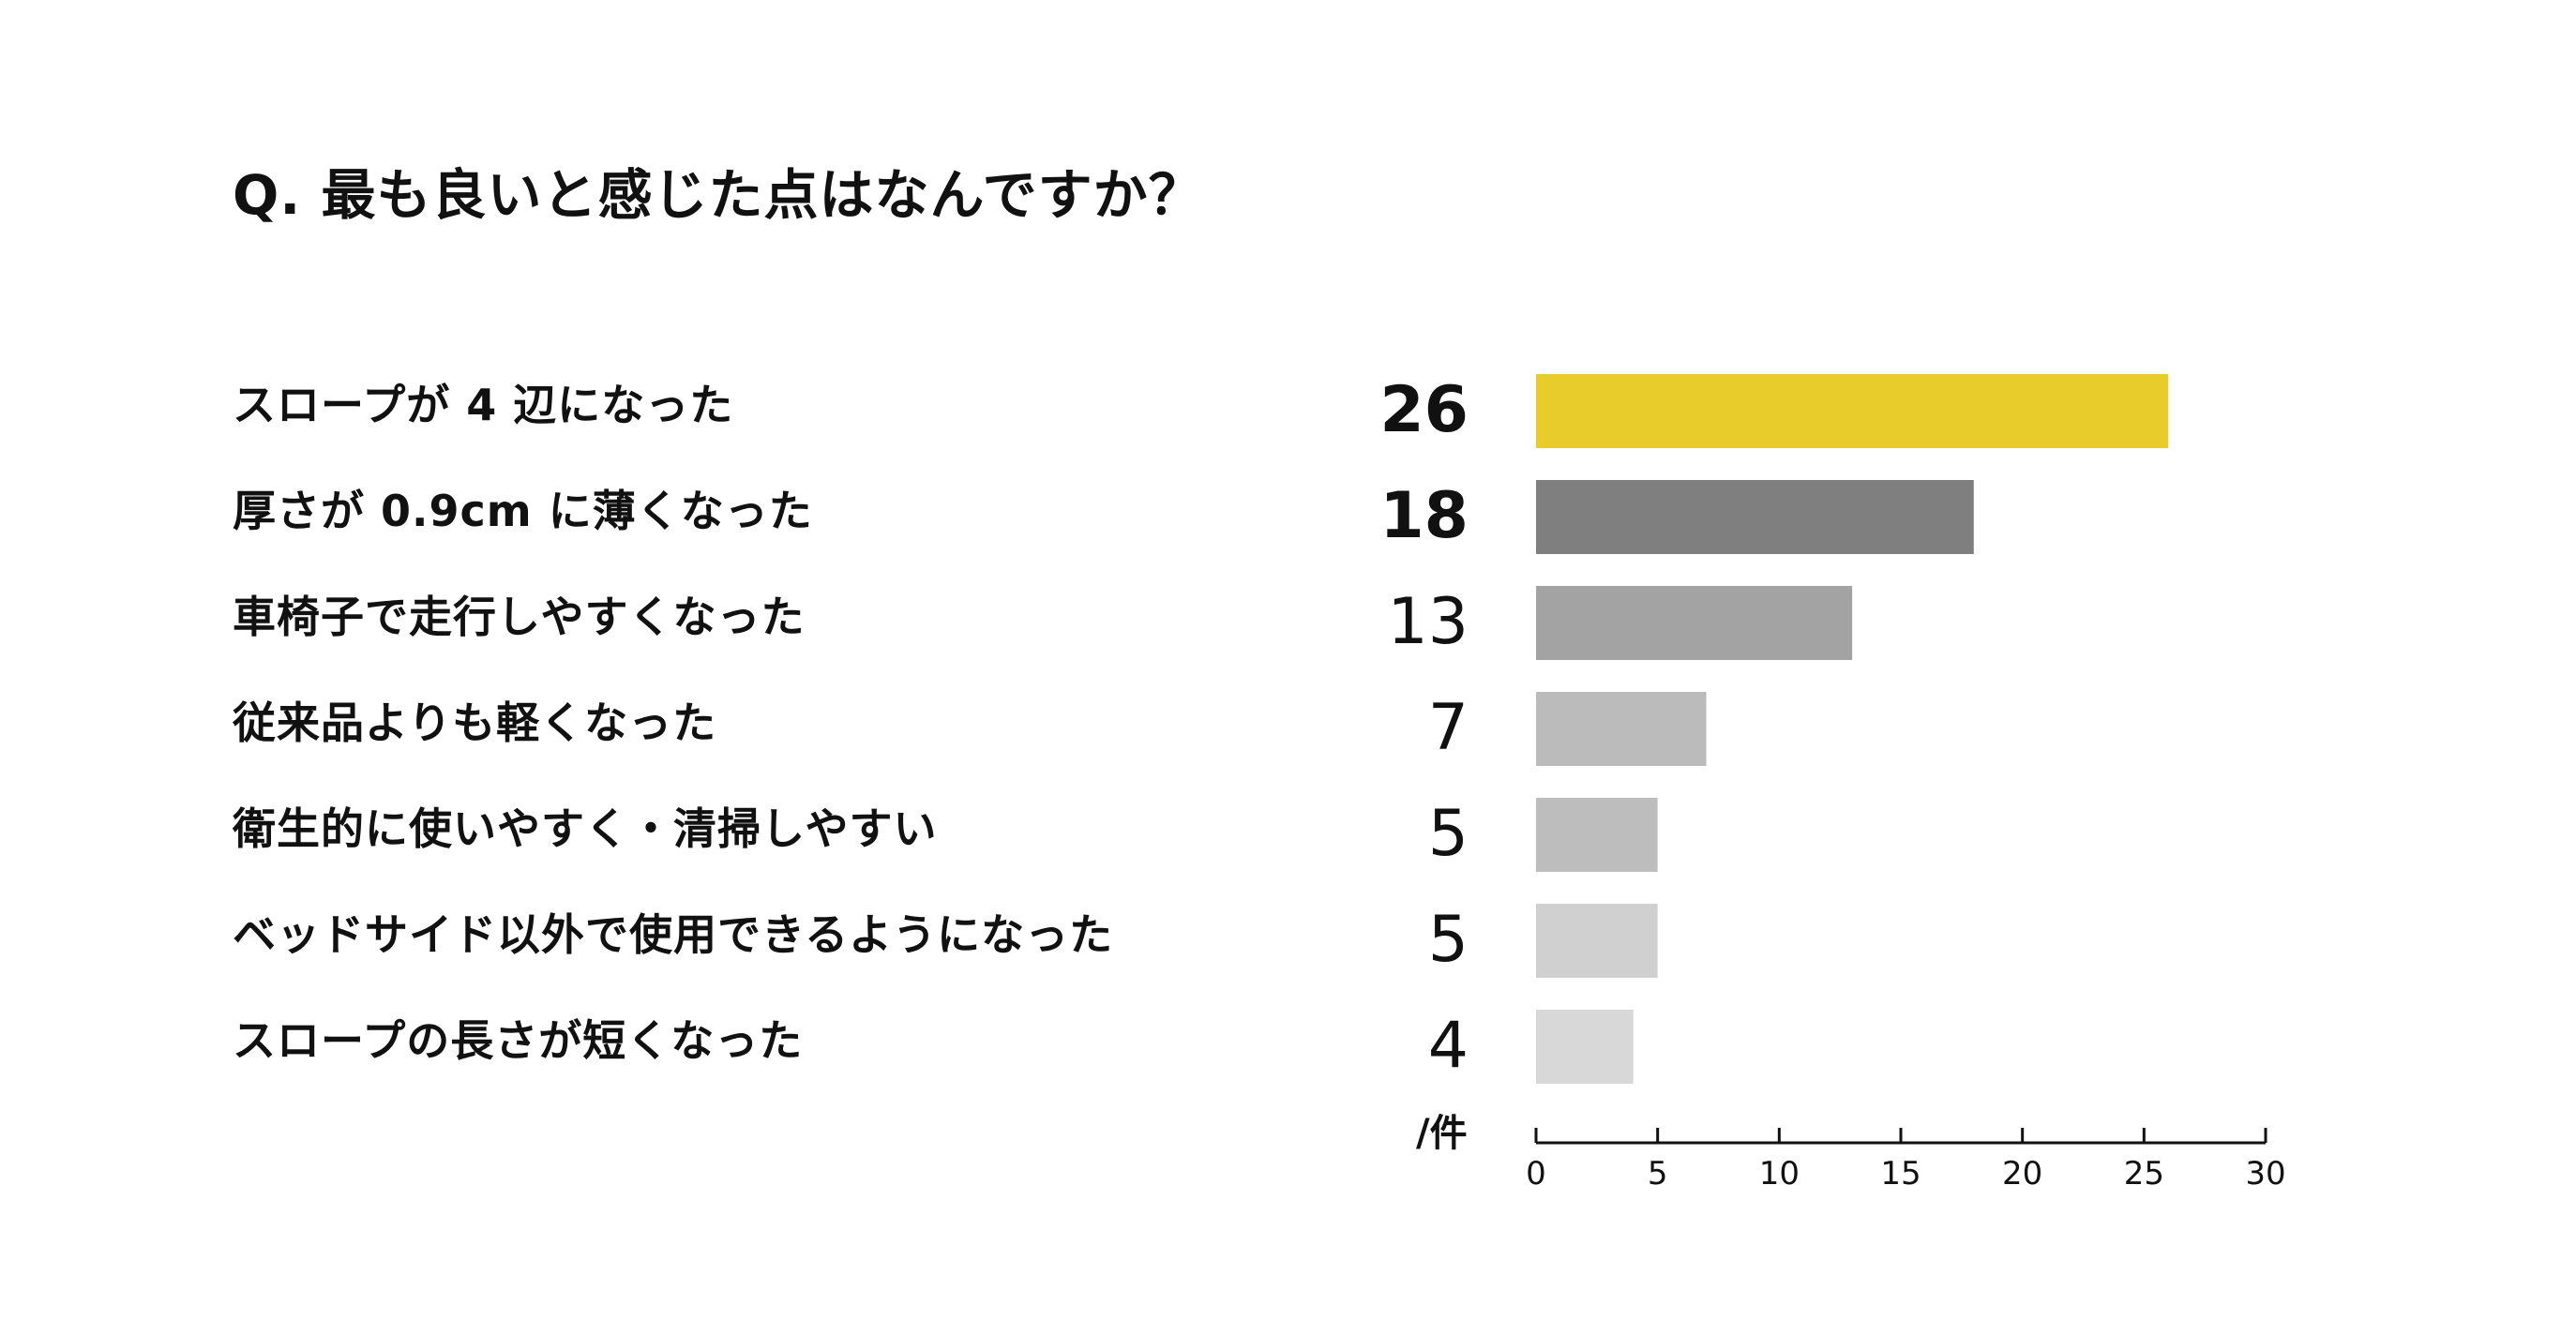  What do you see at coordinates (718, 195) in the screenshot?
I see `chart-title: Q. 最も良いと感じた点はなんですか？` at bounding box center [718, 195].